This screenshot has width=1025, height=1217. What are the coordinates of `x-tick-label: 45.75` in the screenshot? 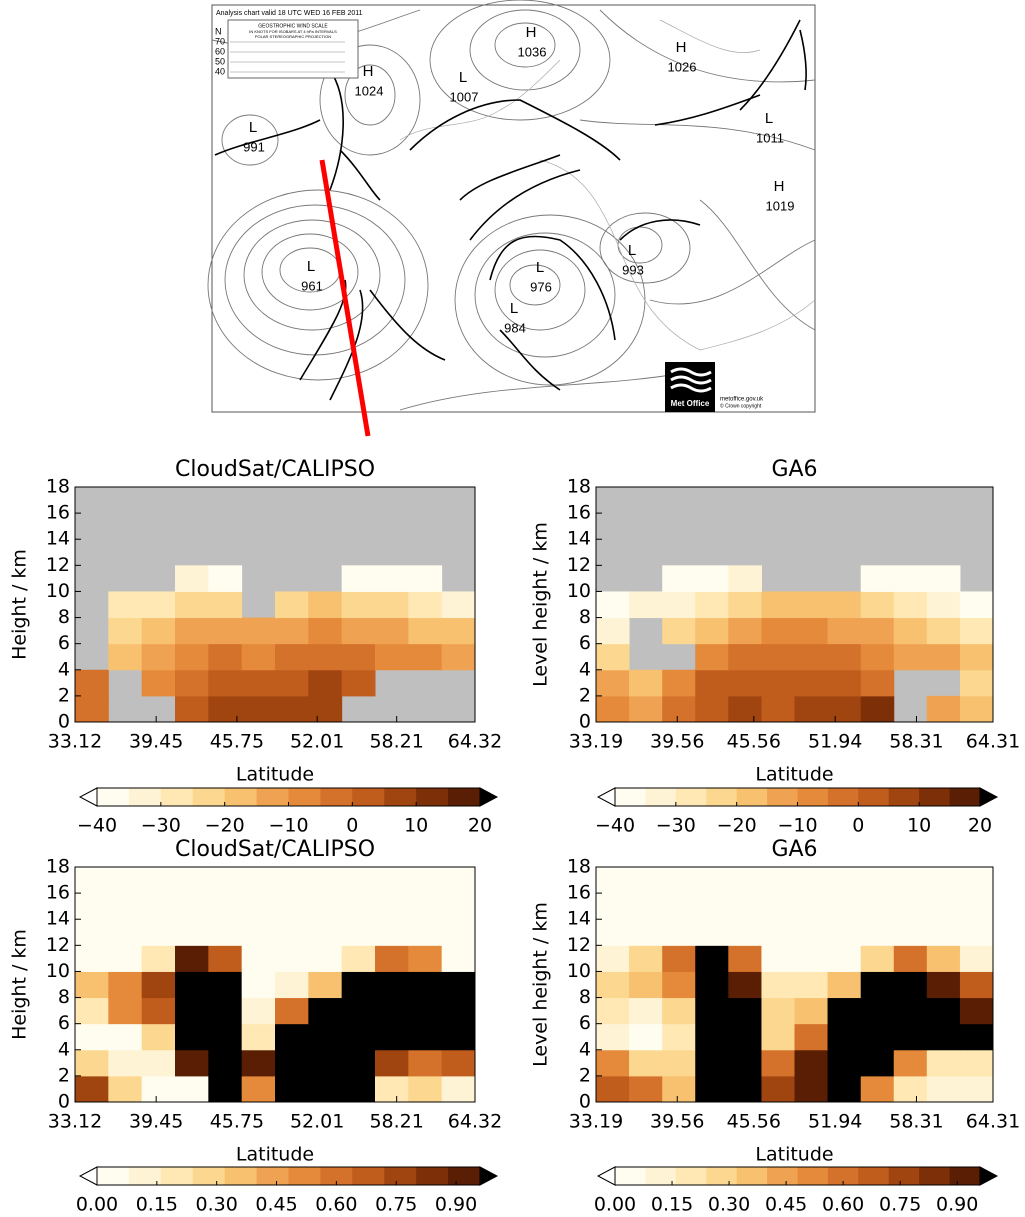 It's located at (237, 742).